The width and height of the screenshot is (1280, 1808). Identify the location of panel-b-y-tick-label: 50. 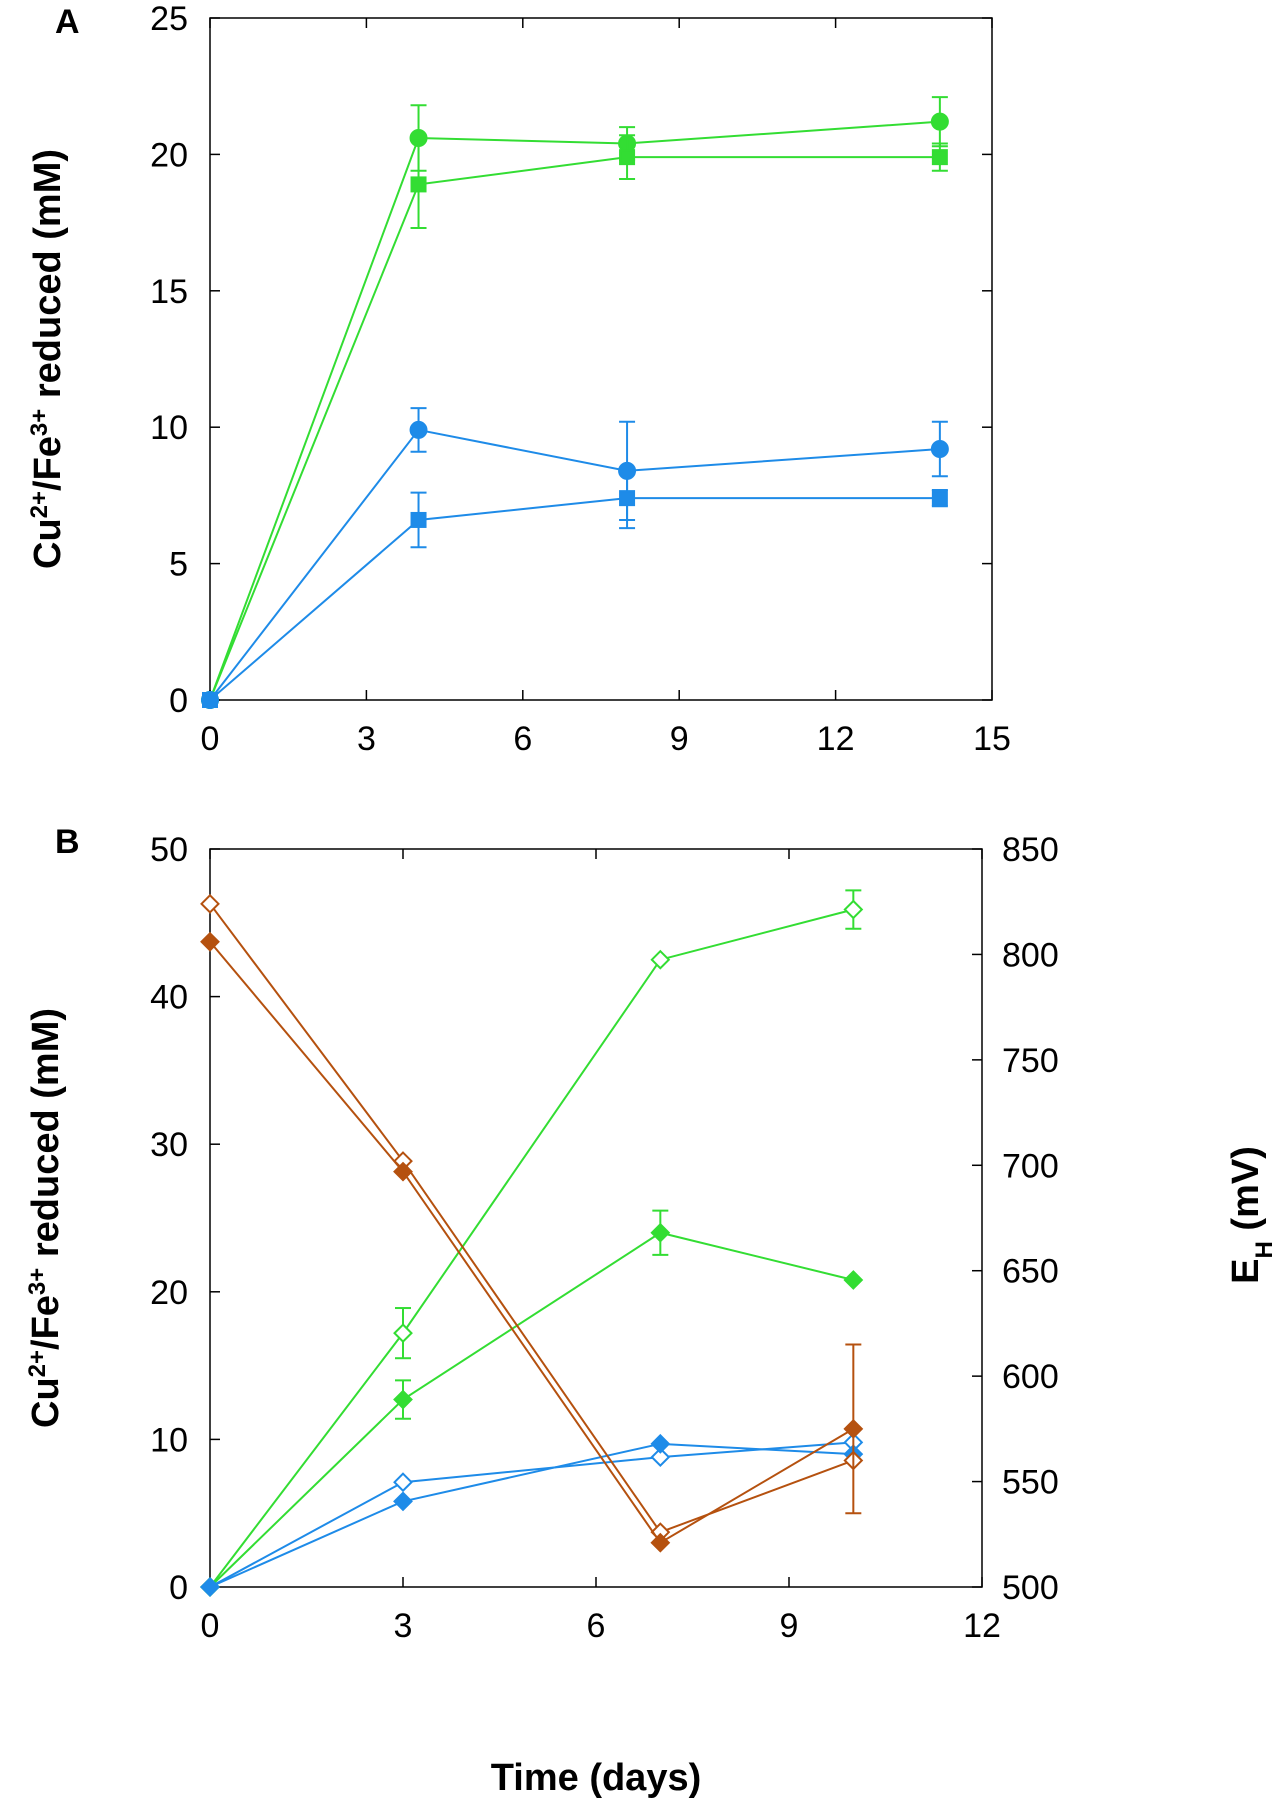
(169, 850).